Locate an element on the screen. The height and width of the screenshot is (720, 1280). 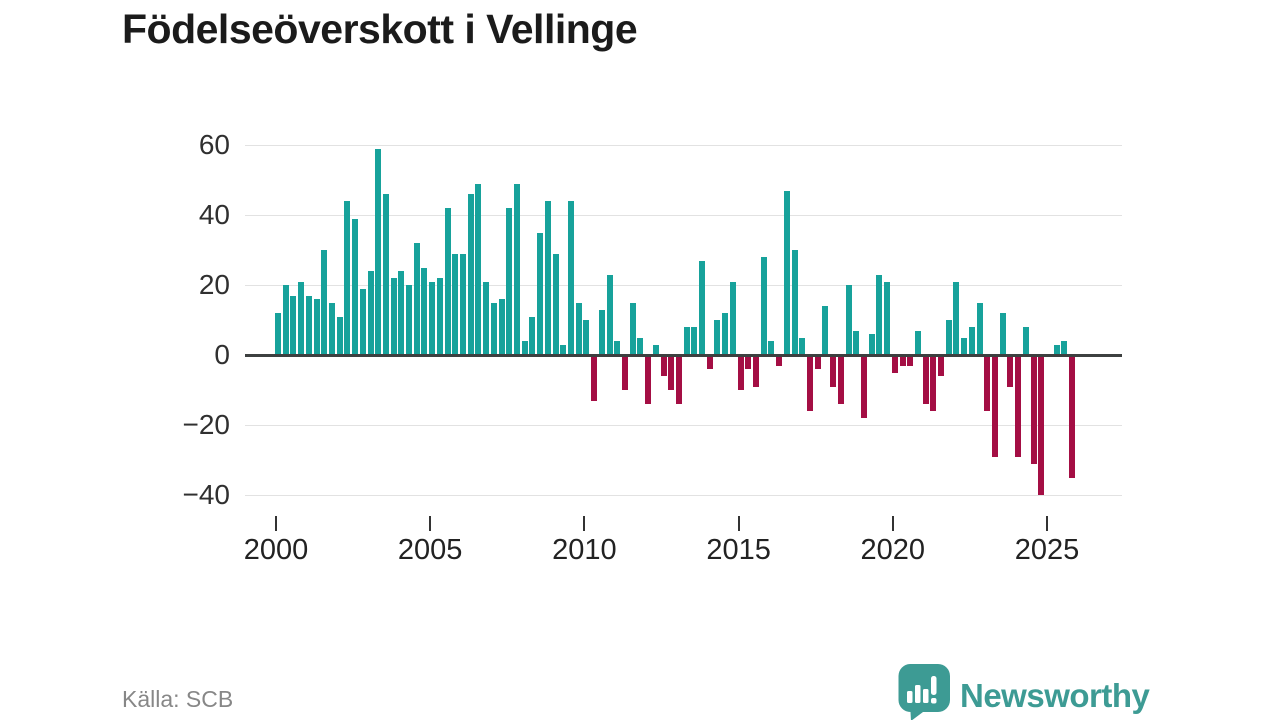
y-axis-tick-label: −40 is located at coordinates (206, 494).